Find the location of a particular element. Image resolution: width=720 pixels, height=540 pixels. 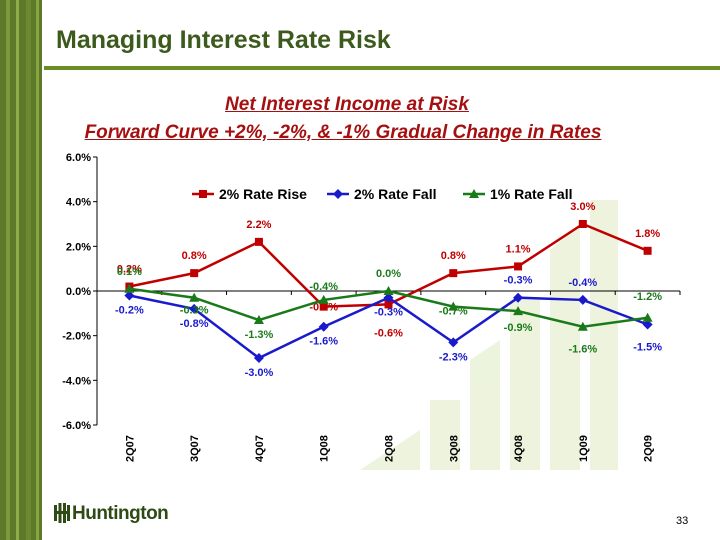

data-label: 0.1% is located at coordinates (129, 272).